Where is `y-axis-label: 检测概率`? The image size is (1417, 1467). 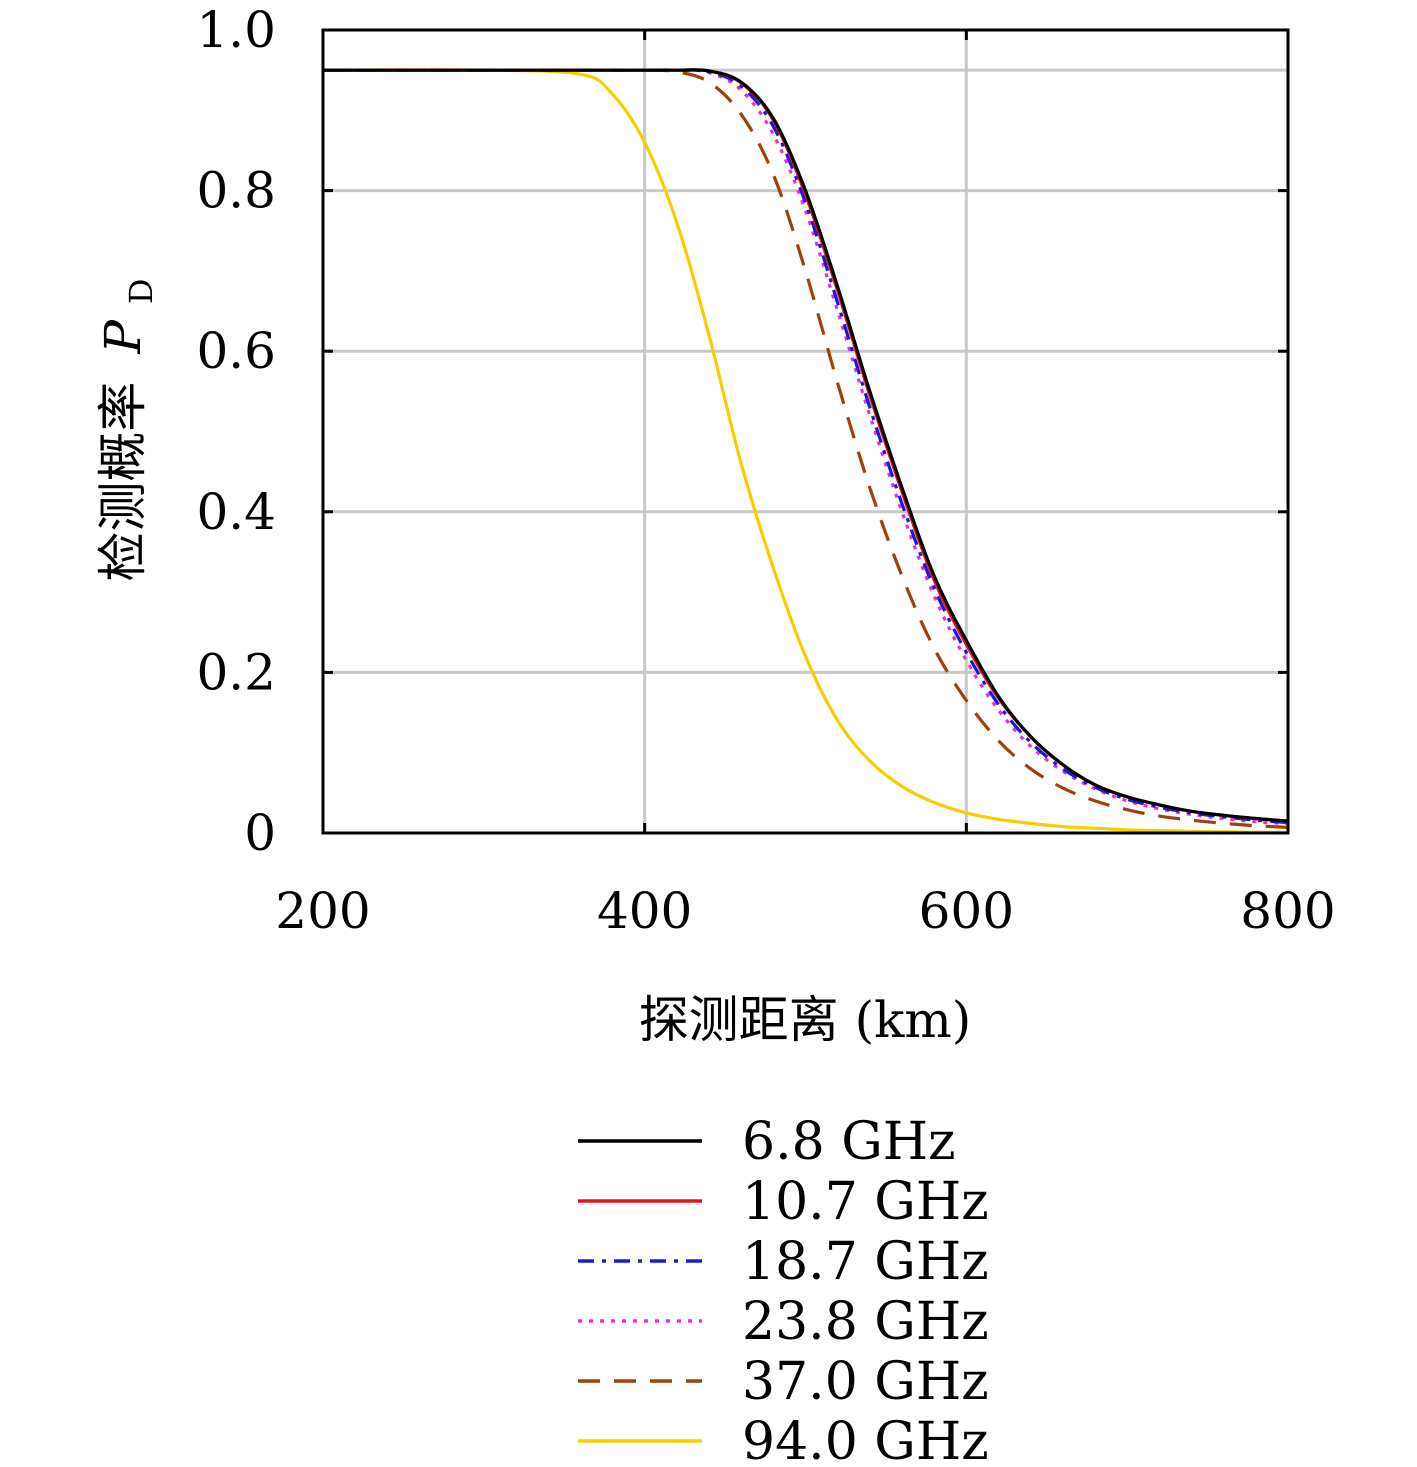 y-axis-label: 检测概率 is located at coordinates (123, 482).